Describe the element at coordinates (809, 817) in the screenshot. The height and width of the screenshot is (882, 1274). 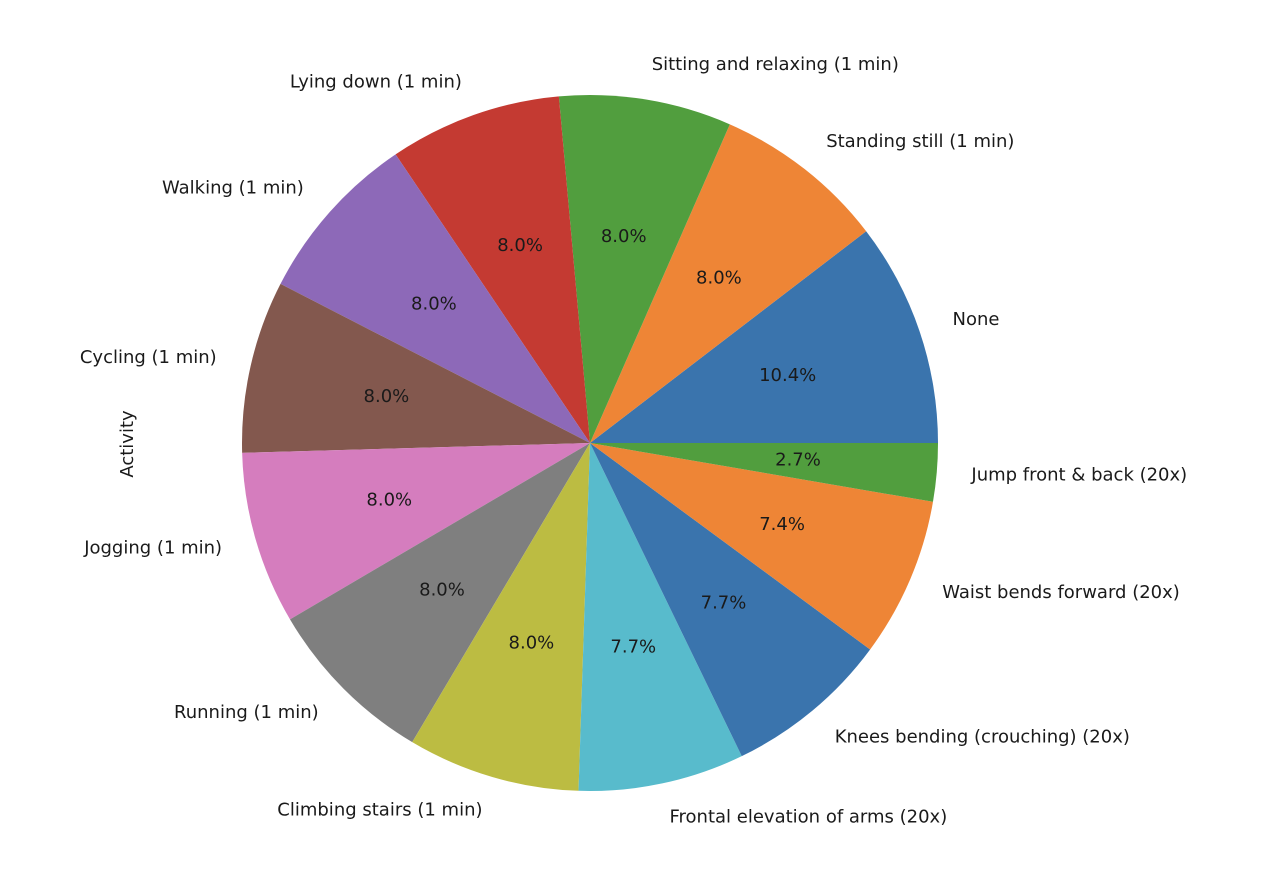
I see `slice-category-label: Frontal elevation of arms (20x)` at that location.